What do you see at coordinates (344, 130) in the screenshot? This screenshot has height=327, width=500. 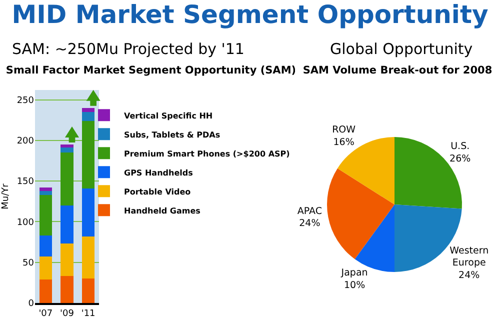 I see `slice-label: ROW` at bounding box center [344, 130].